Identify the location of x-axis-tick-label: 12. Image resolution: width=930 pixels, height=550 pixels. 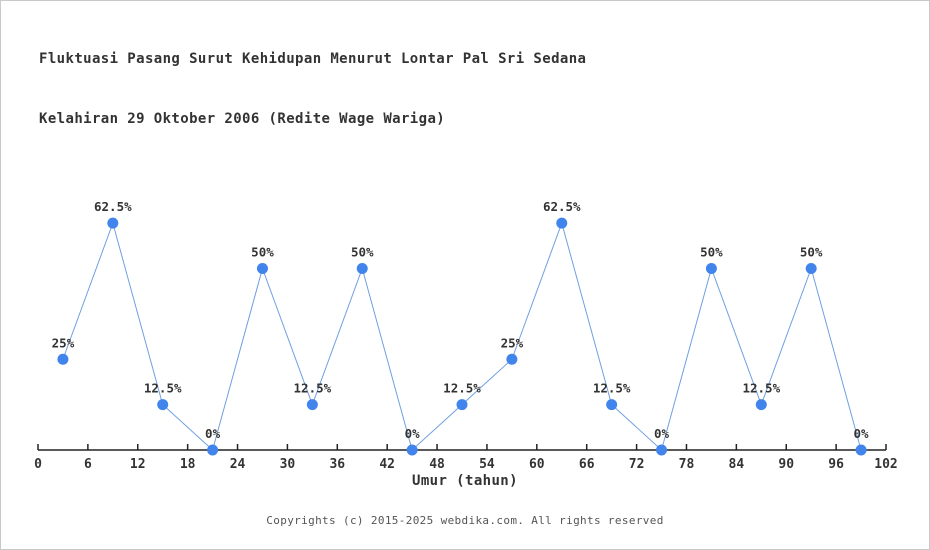
(138, 464).